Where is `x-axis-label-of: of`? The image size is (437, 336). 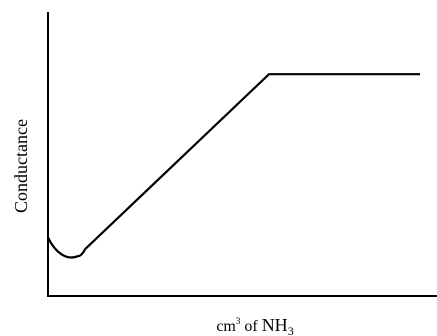
x-axis-label-of: of is located at coordinates (250, 326).